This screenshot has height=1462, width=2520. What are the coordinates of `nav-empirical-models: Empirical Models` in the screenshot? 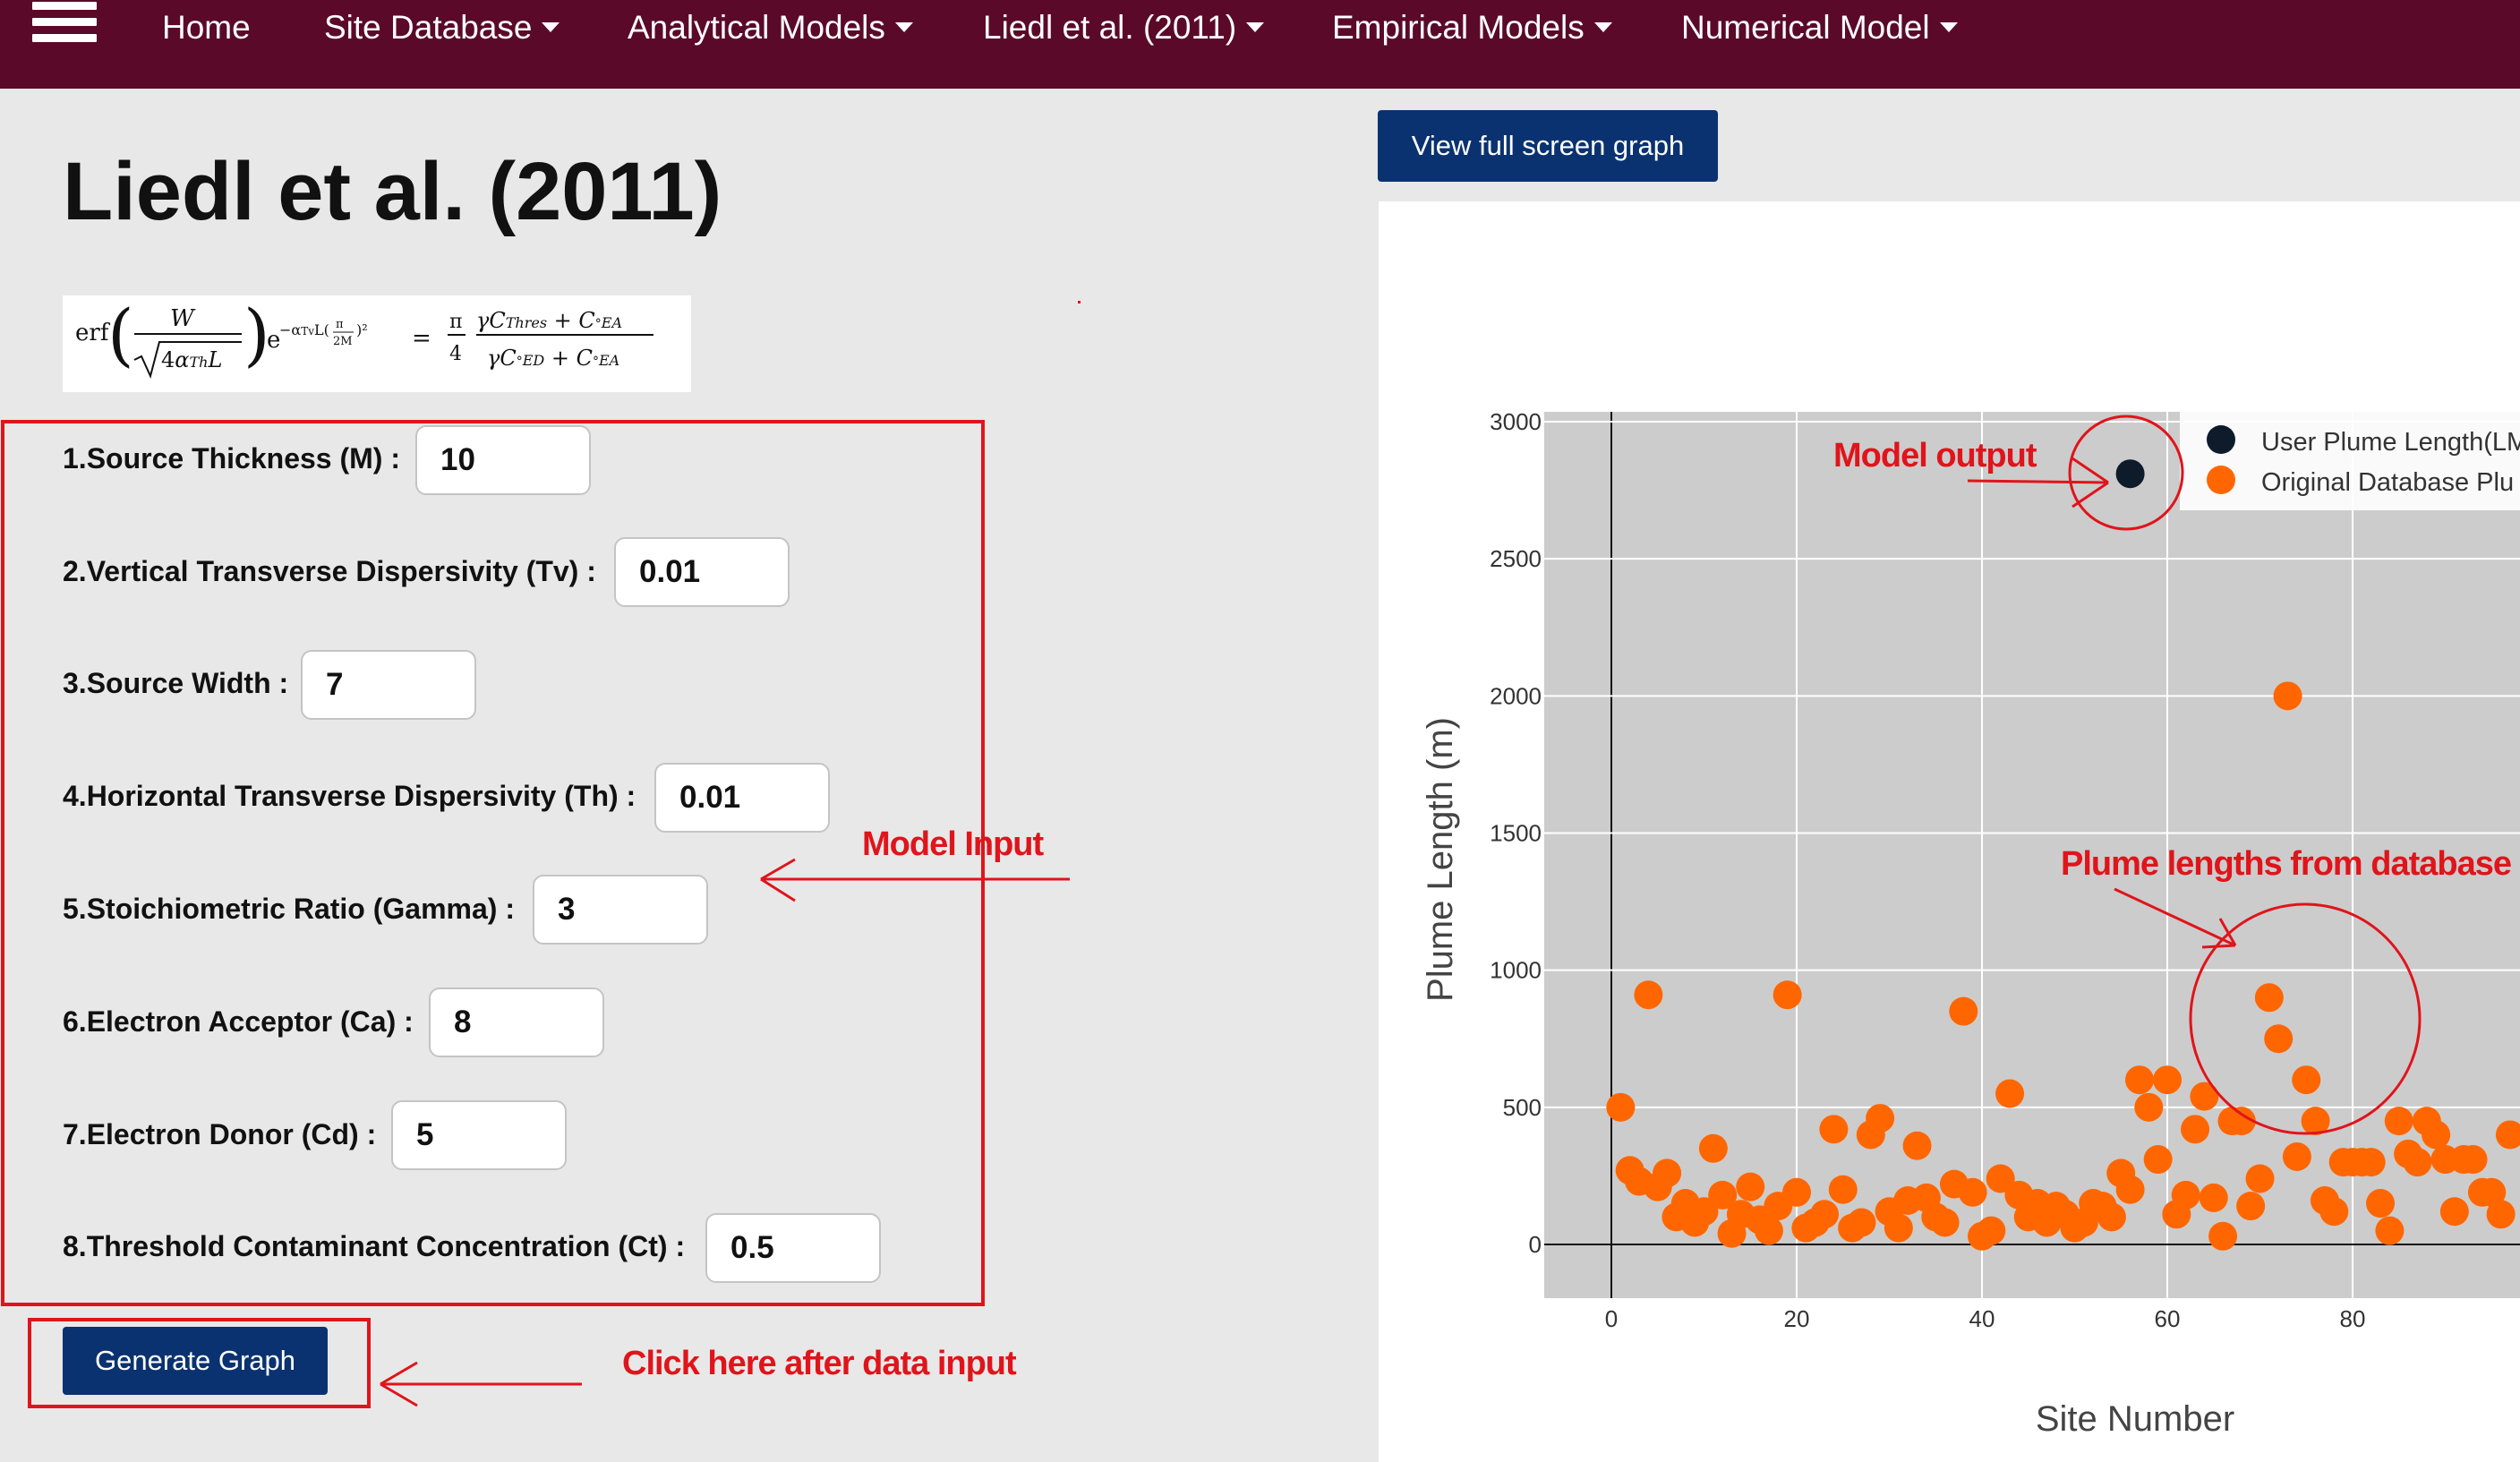 It's located at (1472, 28).